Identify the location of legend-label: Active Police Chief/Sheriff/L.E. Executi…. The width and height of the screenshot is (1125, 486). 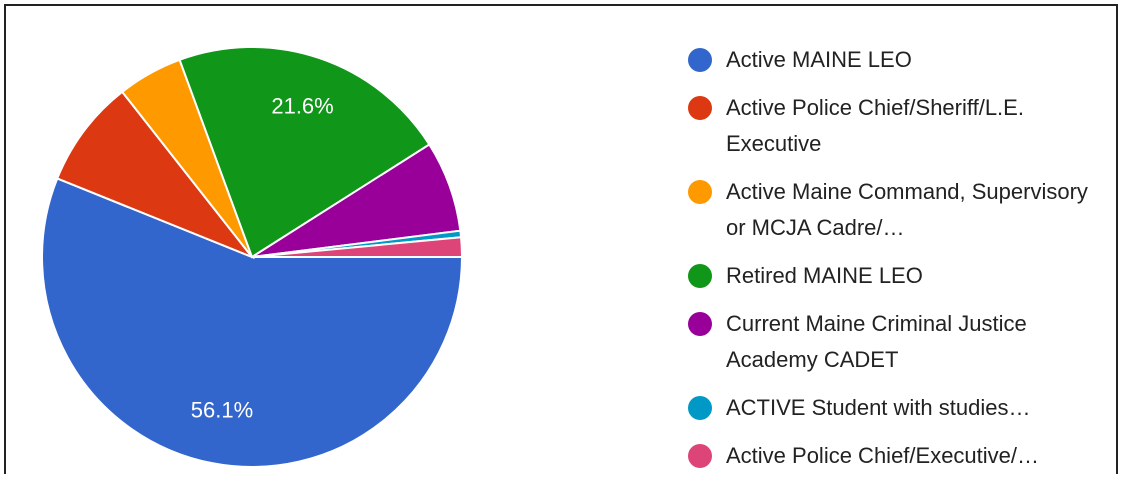
(875, 125).